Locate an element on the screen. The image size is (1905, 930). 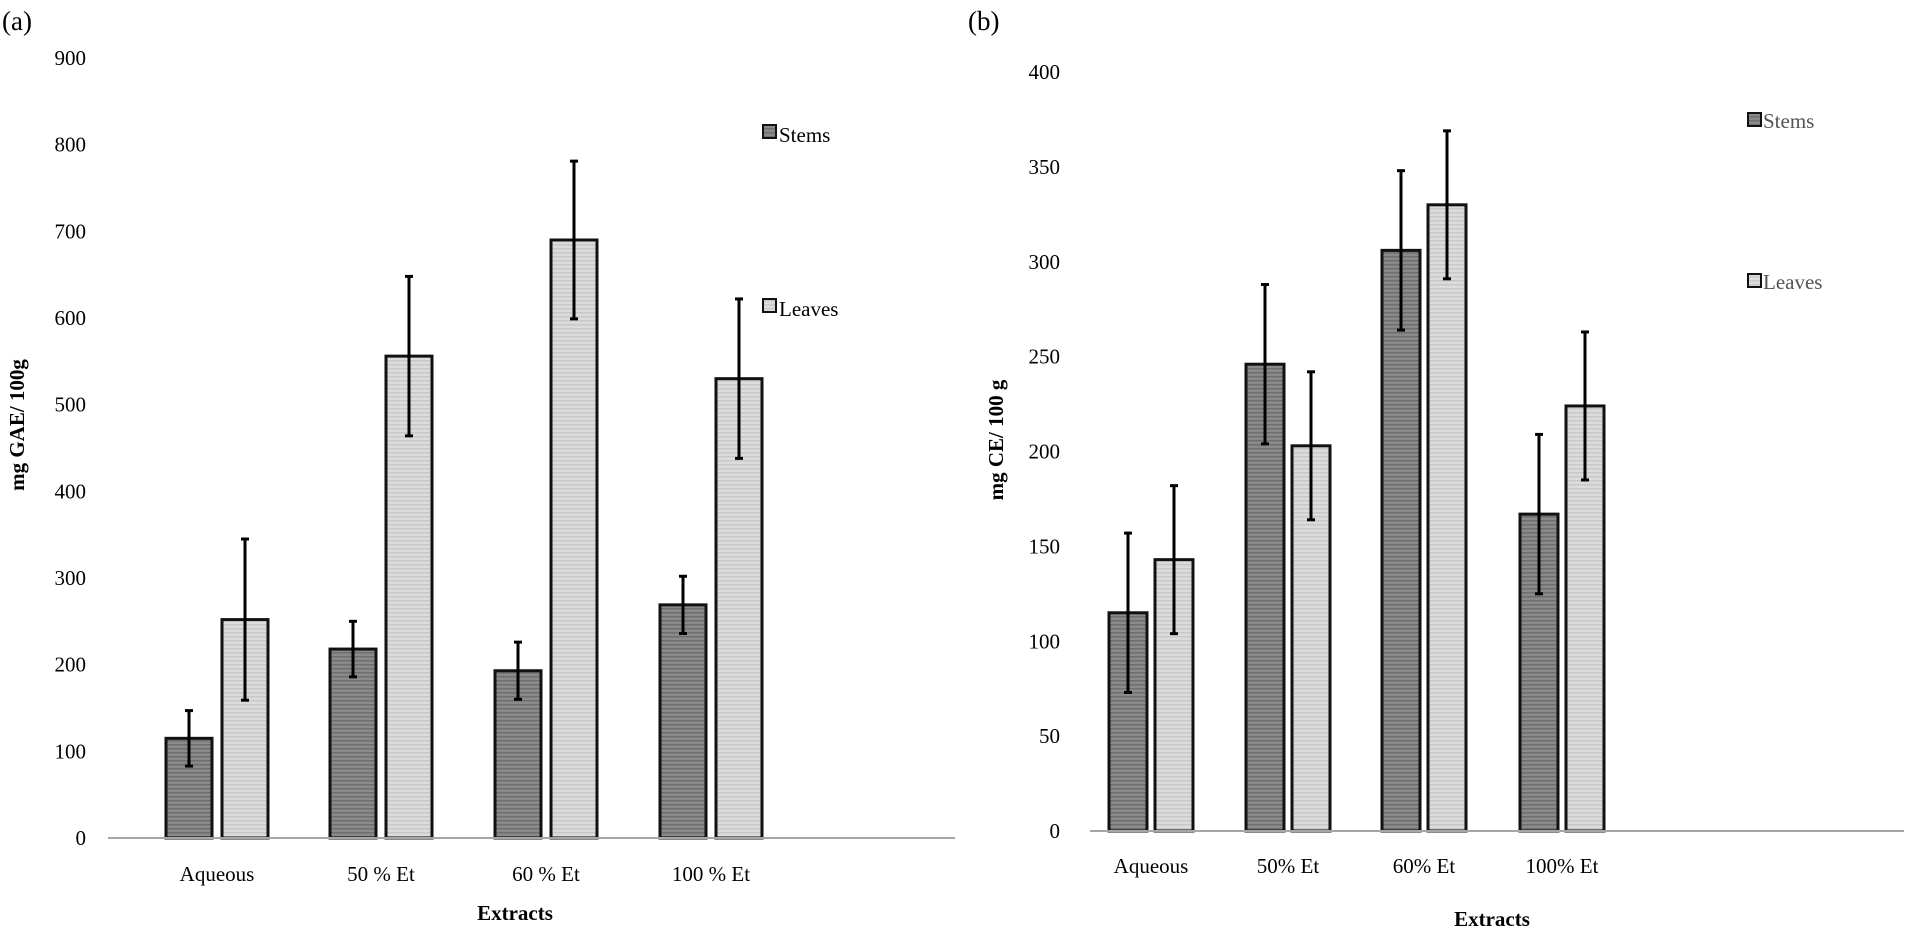
panel-a-y-tick-label: 0 is located at coordinates (81, 838).